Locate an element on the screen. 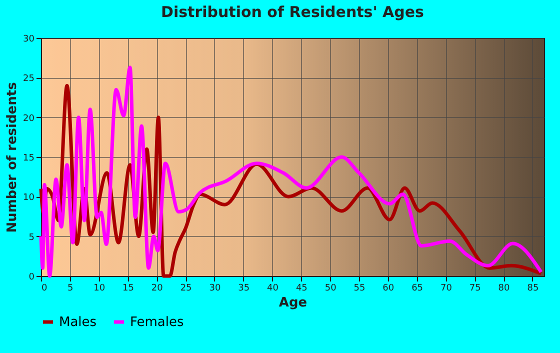 This screenshot has width=560, height=353. x-tick-label: 60 is located at coordinates (388, 289).